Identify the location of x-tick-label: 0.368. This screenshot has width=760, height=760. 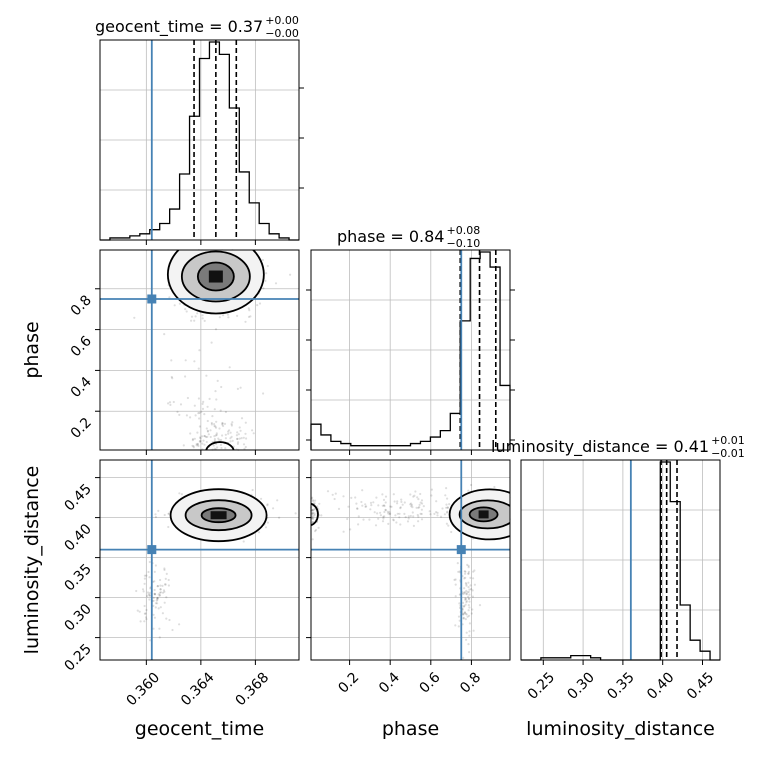
(253, 690).